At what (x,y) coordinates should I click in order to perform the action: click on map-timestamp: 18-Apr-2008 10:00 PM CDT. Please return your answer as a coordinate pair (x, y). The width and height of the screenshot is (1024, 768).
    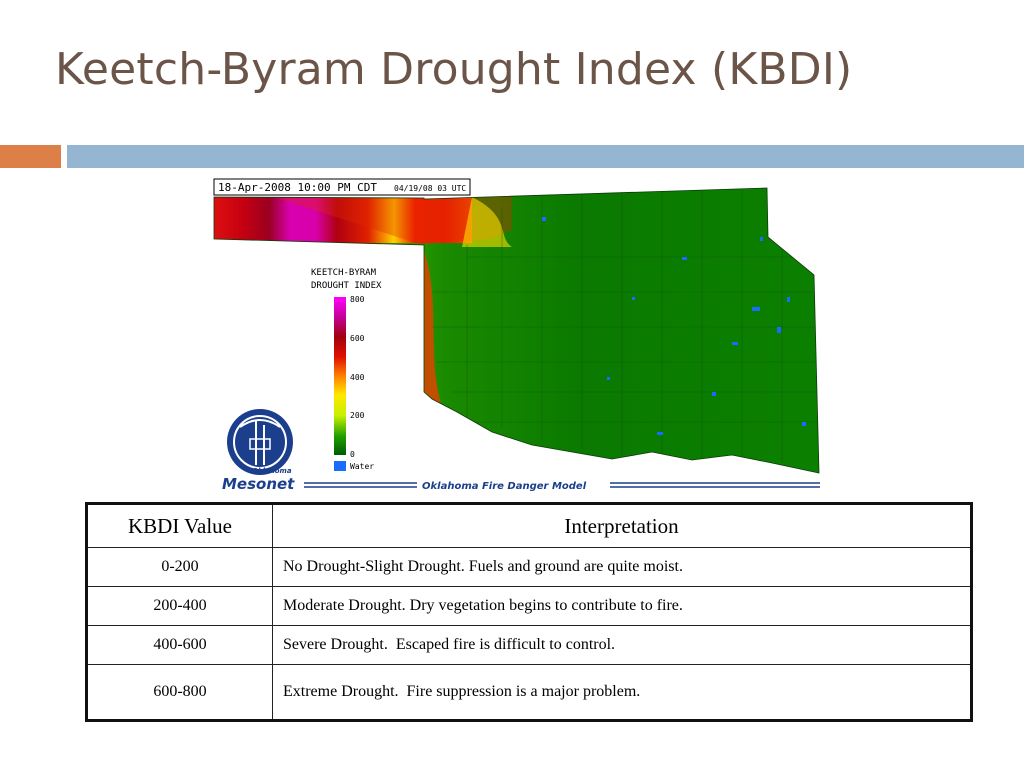
    Looking at the image, I should click on (297, 187).